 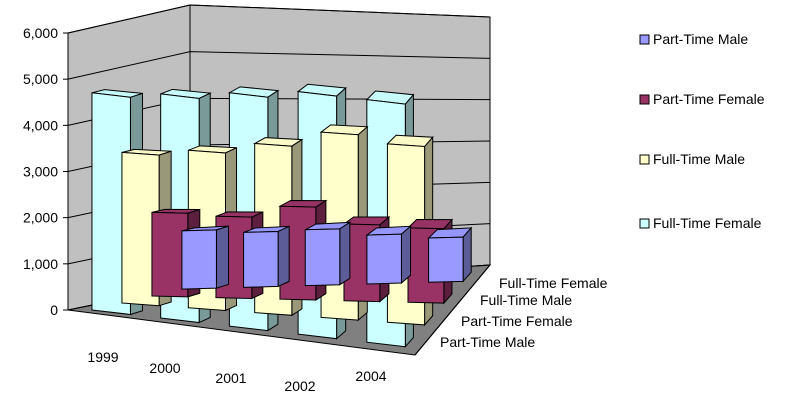 What do you see at coordinates (700, 39) in the screenshot?
I see `legend-label: Part-Time Male` at bounding box center [700, 39].